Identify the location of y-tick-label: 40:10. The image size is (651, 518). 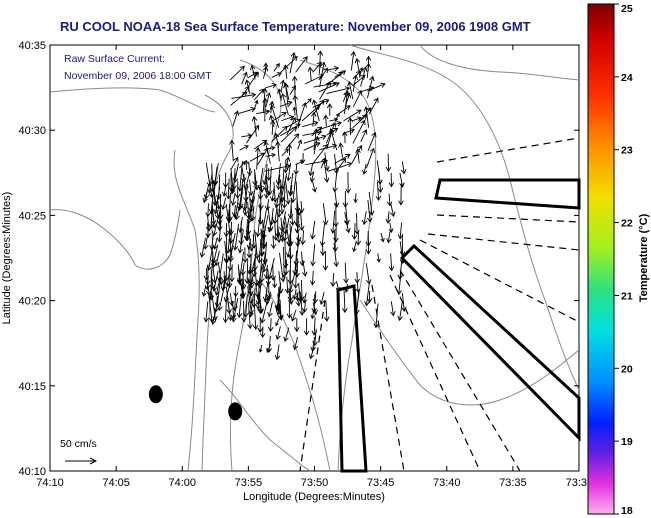
(32, 472).